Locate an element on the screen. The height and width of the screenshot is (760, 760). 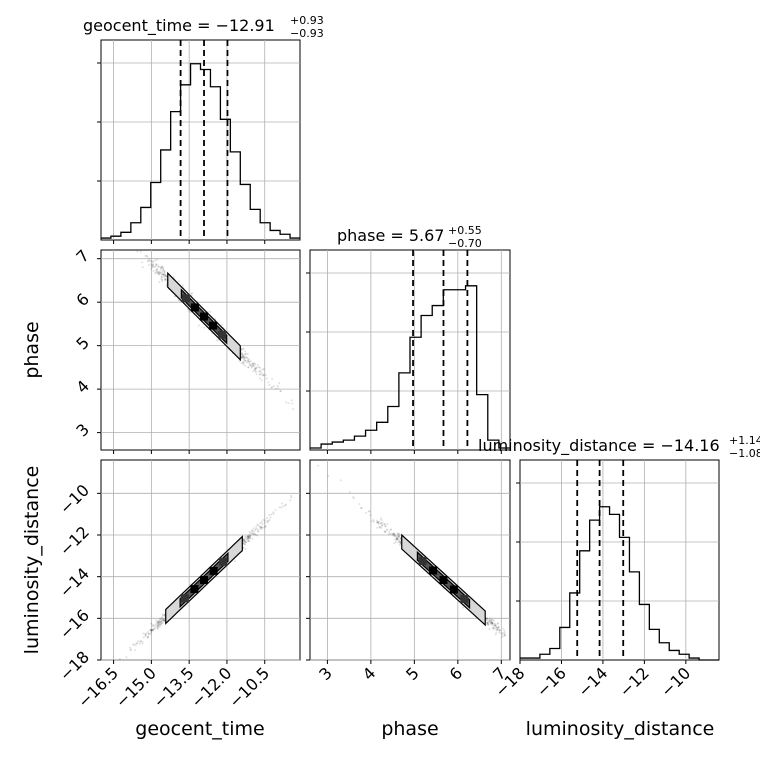
hist-panel-phase is located at coordinates (408, 350).